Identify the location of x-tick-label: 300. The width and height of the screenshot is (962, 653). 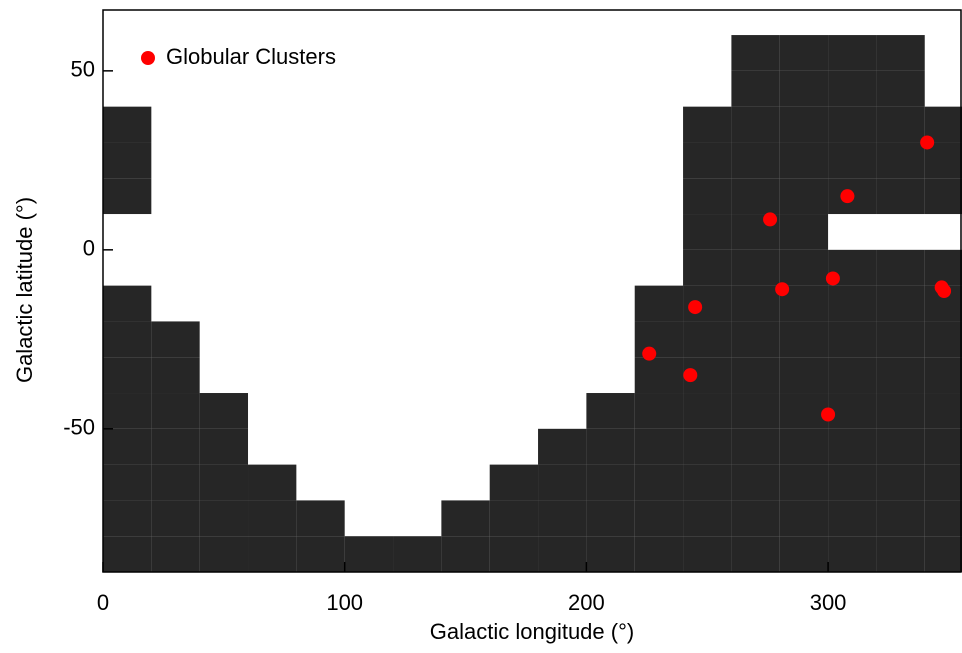
(828, 602).